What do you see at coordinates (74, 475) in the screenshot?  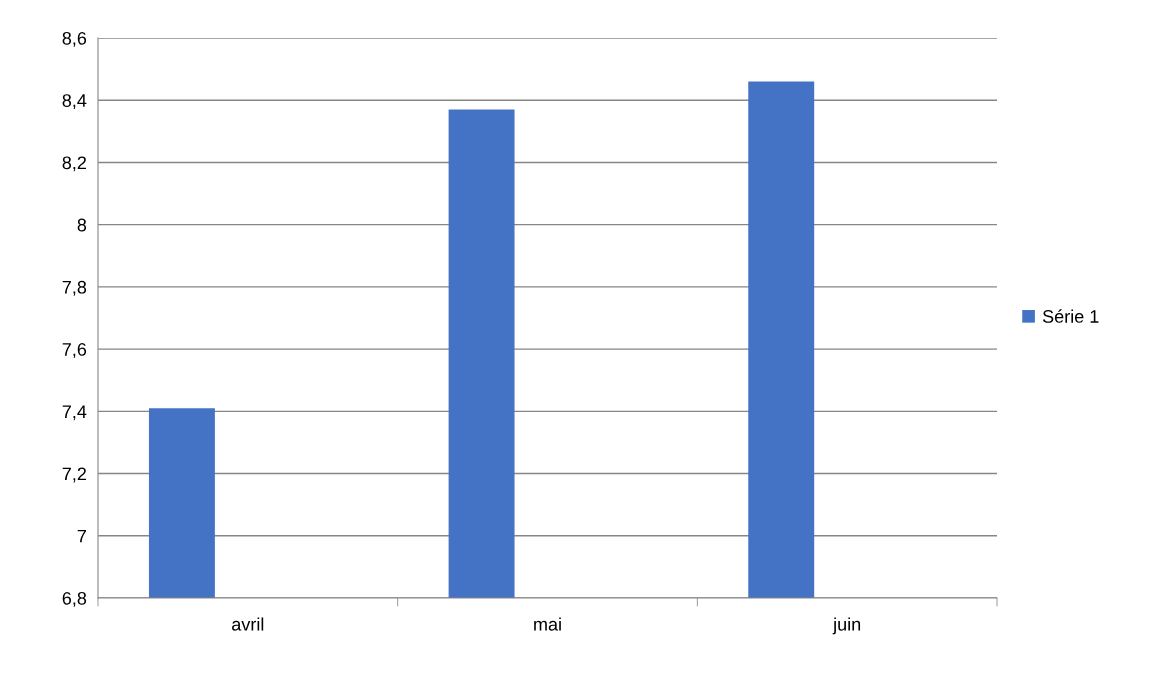 I see `y-tick-label: 7,2` at bounding box center [74, 475].